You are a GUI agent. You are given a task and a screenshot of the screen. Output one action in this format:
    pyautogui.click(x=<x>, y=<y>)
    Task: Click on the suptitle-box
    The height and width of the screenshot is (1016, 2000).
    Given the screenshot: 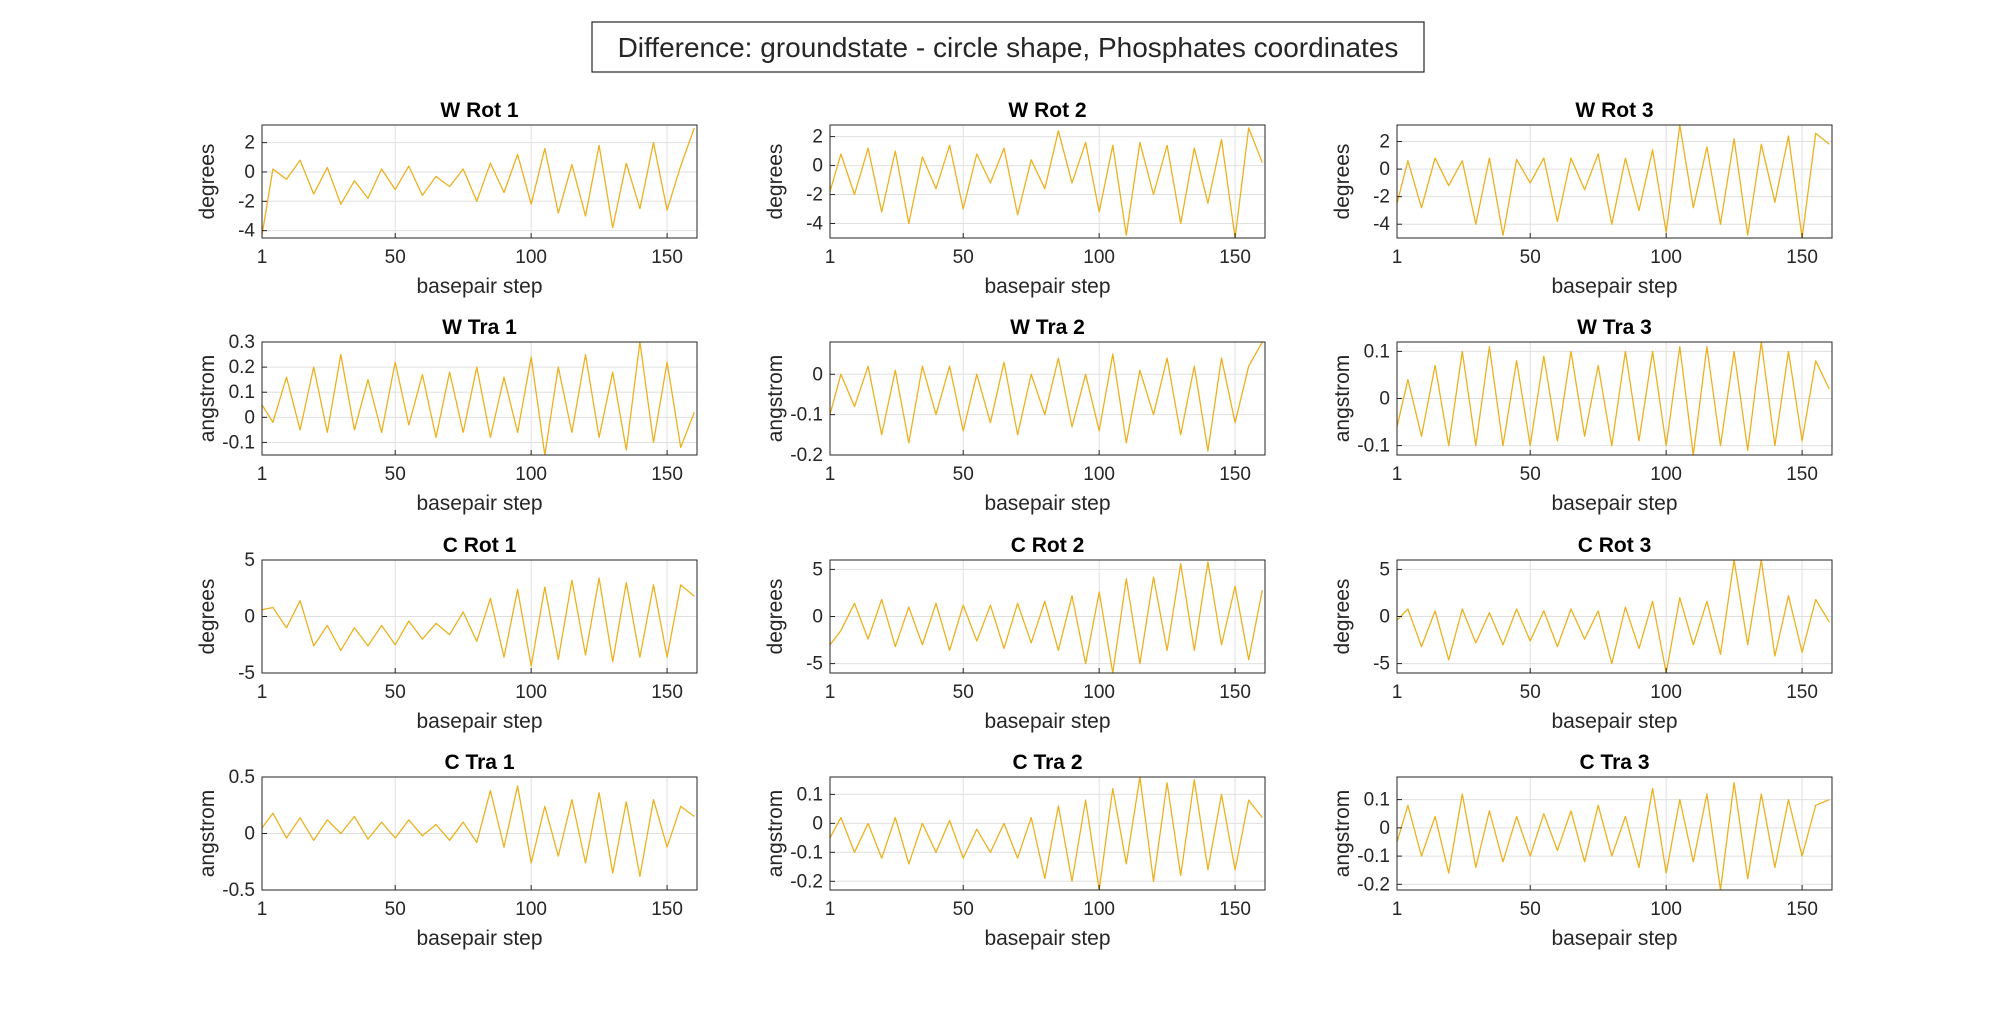 What is the action you would take?
    pyautogui.click(x=1008, y=47)
    